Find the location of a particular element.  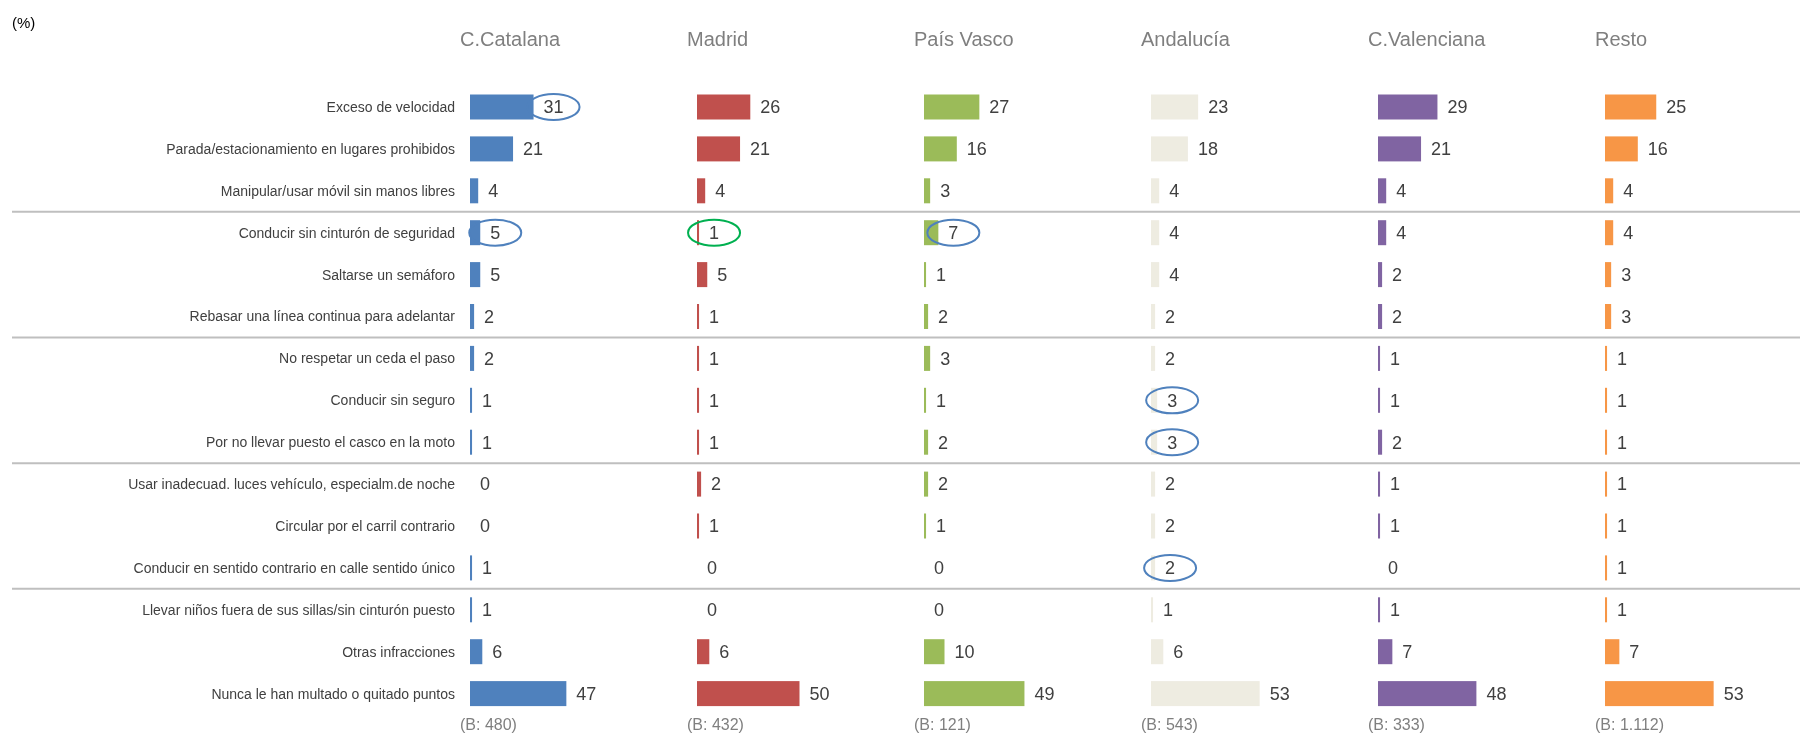

chart-title: Resto is located at coordinates (1621, 39).